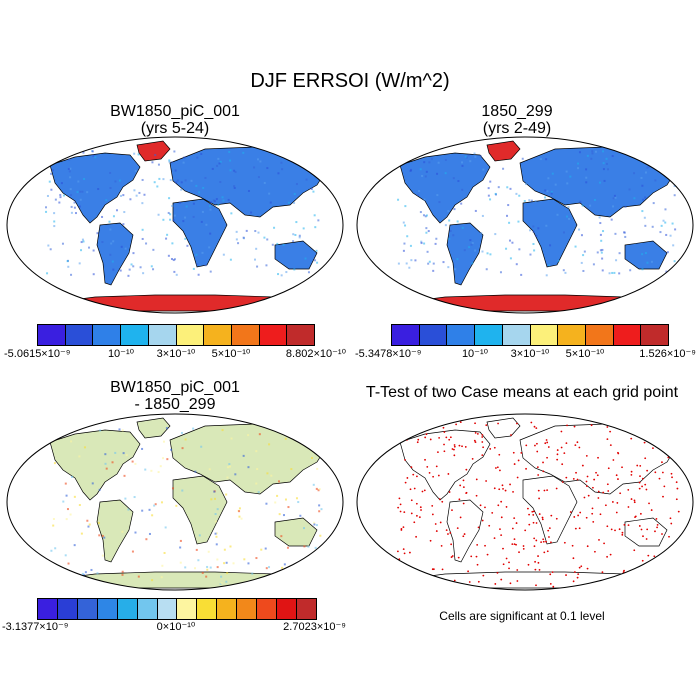 This screenshot has height=700, width=700. I want to click on panel1-title-line2: (yrs 5-24), so click(175, 128).